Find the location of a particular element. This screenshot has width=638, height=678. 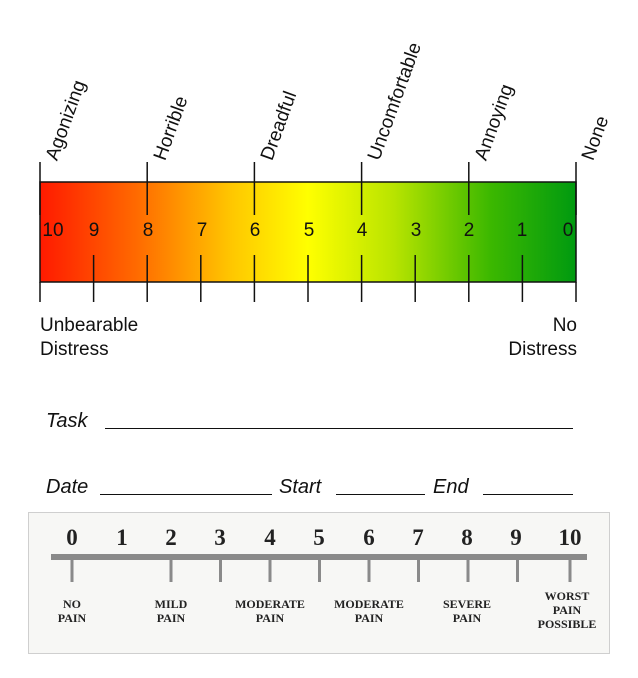

lower-ticks is located at coordinates (308, 278).